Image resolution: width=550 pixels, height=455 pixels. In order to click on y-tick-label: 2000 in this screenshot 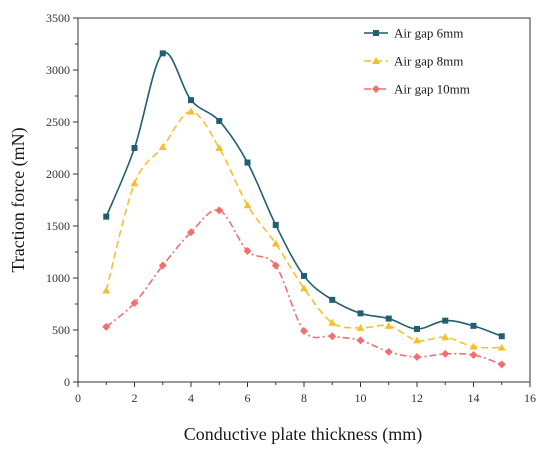, I will do `click(58, 174)`.